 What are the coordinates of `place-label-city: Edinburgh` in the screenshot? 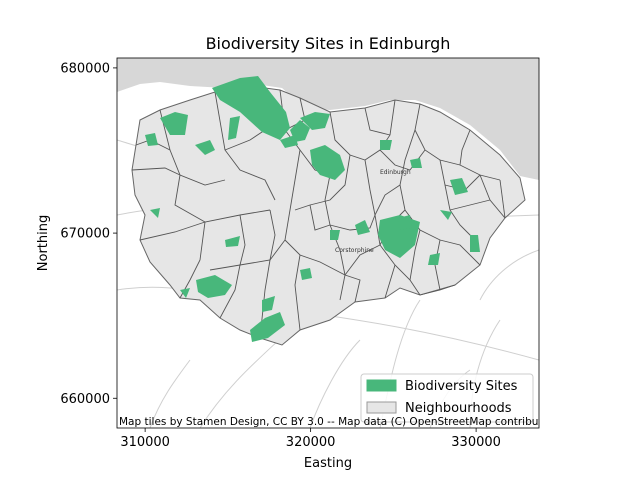 It's located at (395, 172).